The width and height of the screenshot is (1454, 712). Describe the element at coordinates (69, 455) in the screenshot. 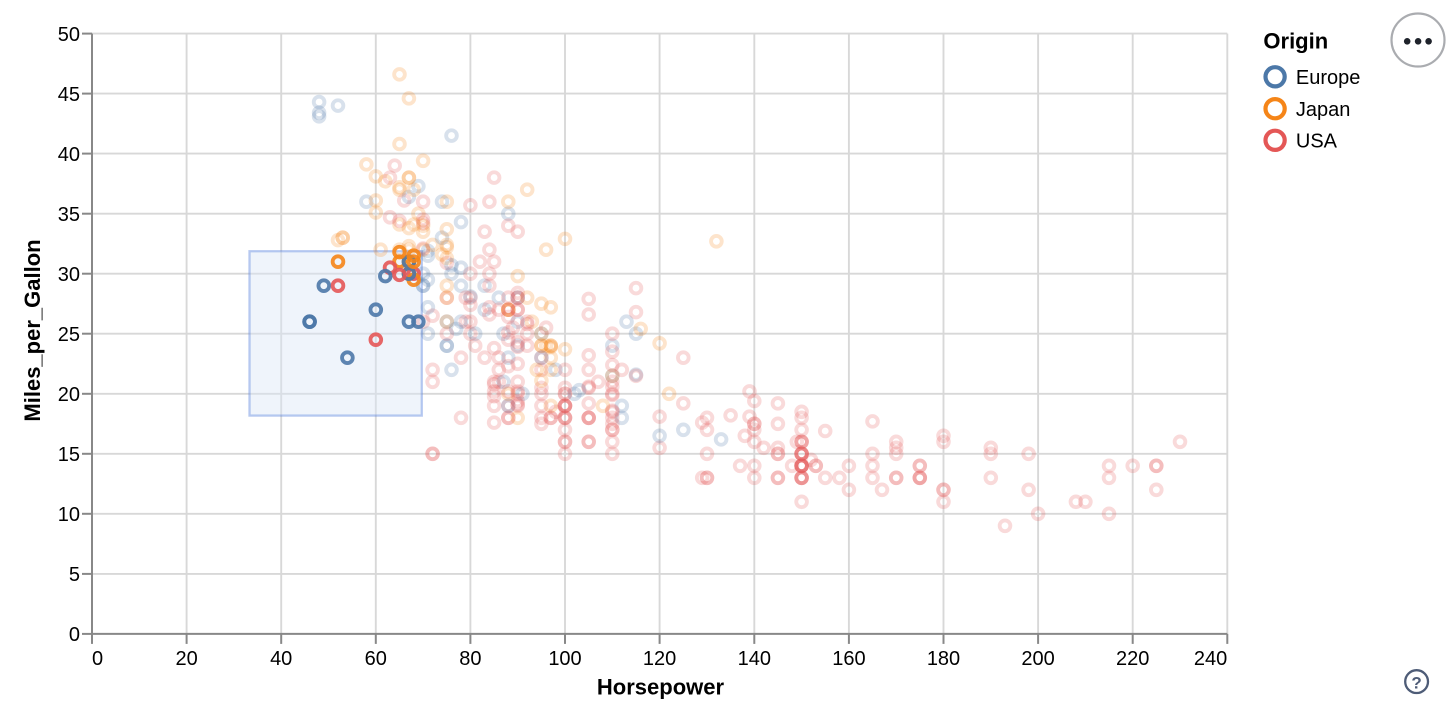

I see `svg-text: 15` at that location.